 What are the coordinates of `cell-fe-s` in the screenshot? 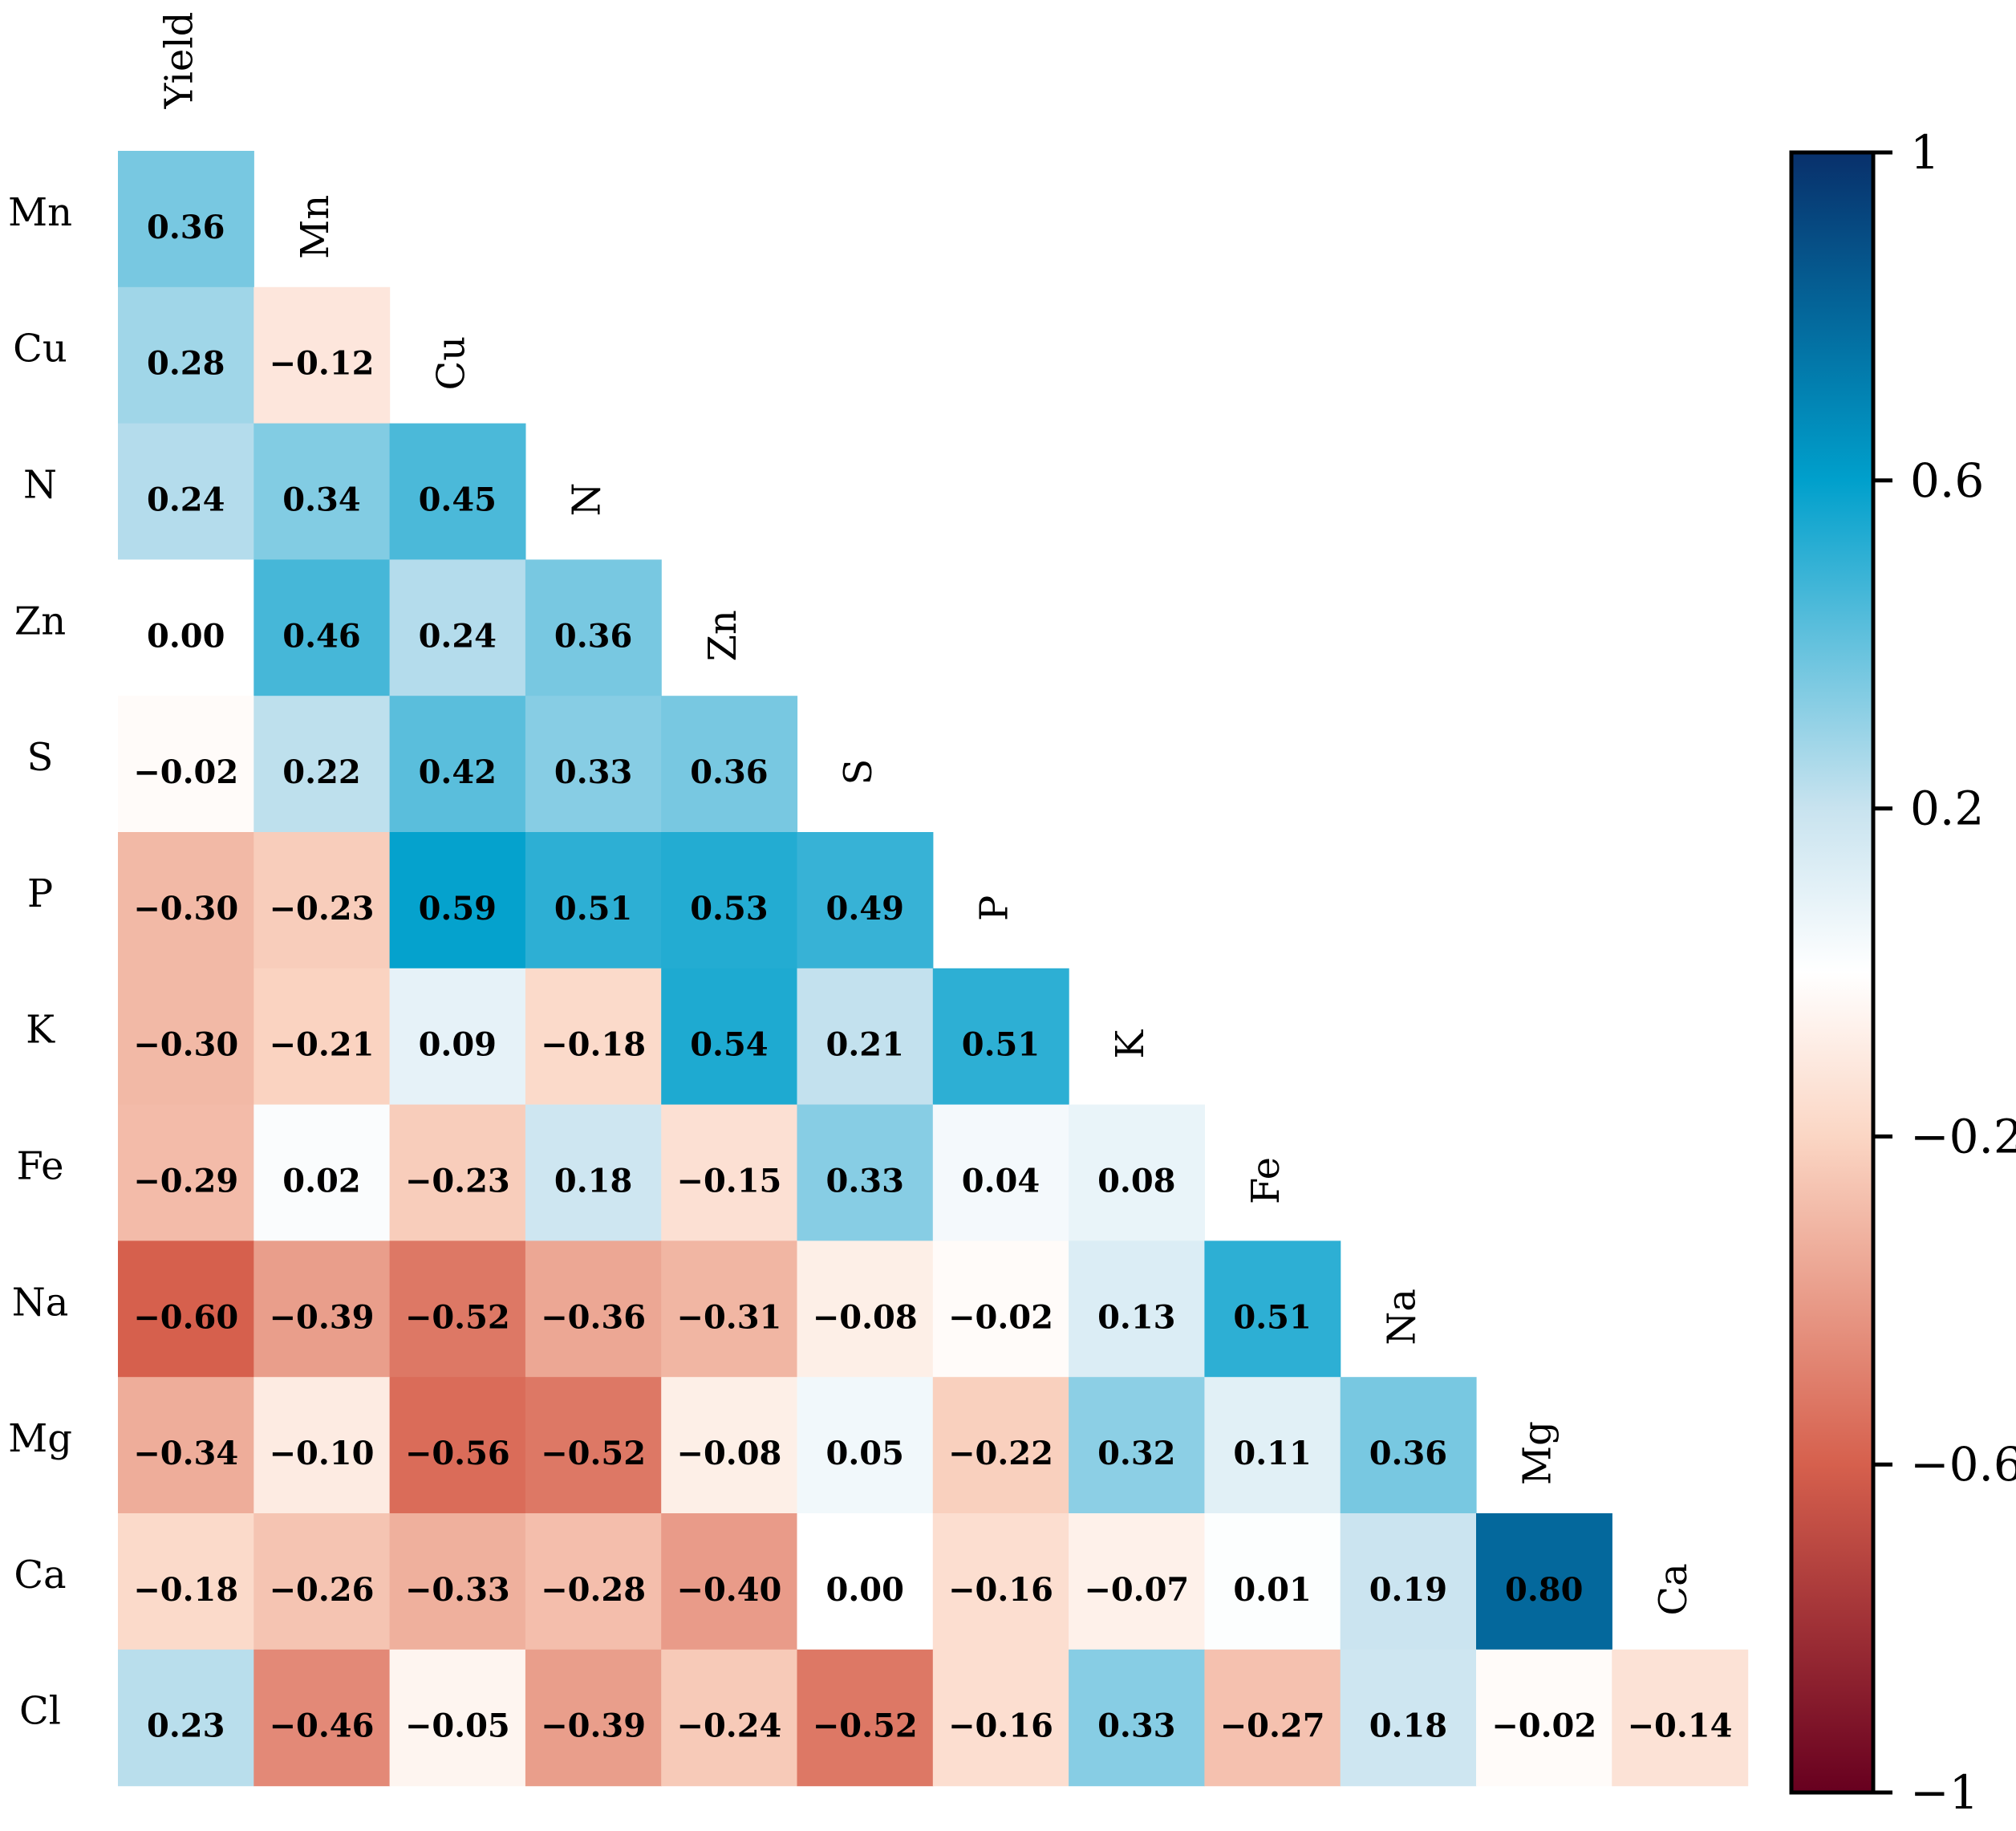 It's located at (865, 1172).